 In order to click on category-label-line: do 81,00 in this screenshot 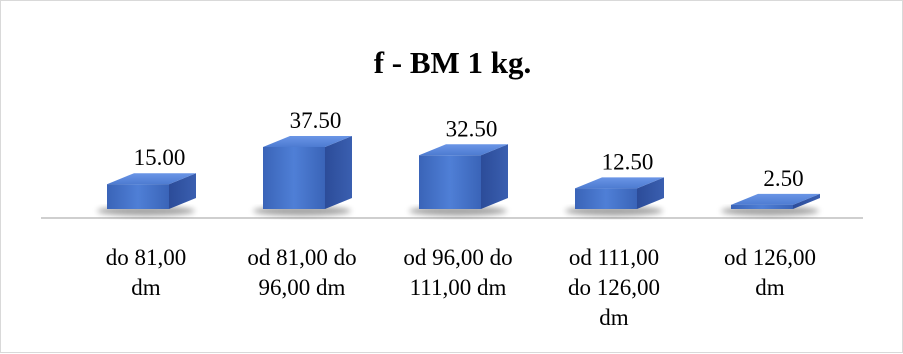, I will do `click(146, 257)`.